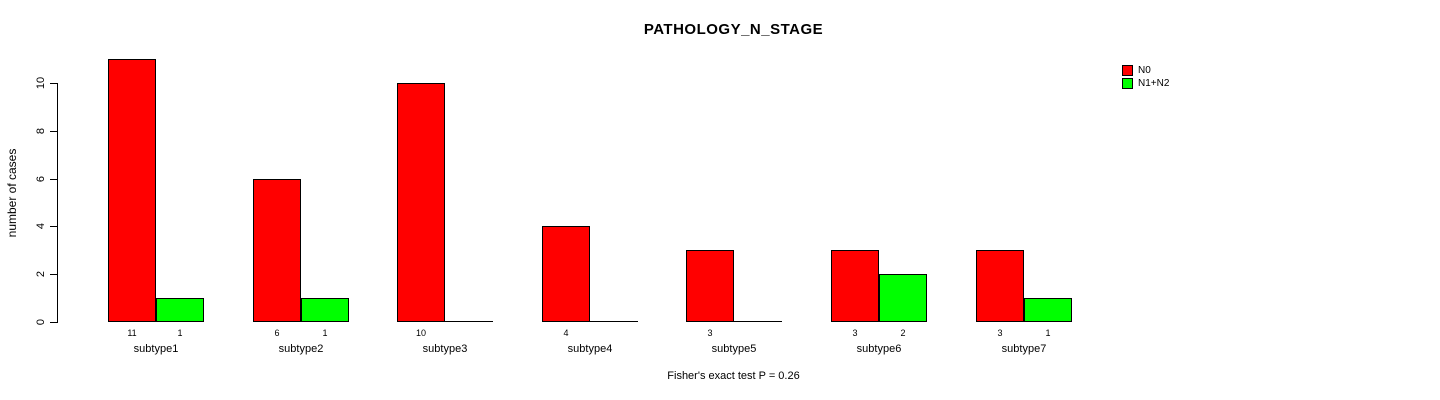 This screenshot has height=400, width=1440. I want to click on y-axis-line, so click(57, 203).